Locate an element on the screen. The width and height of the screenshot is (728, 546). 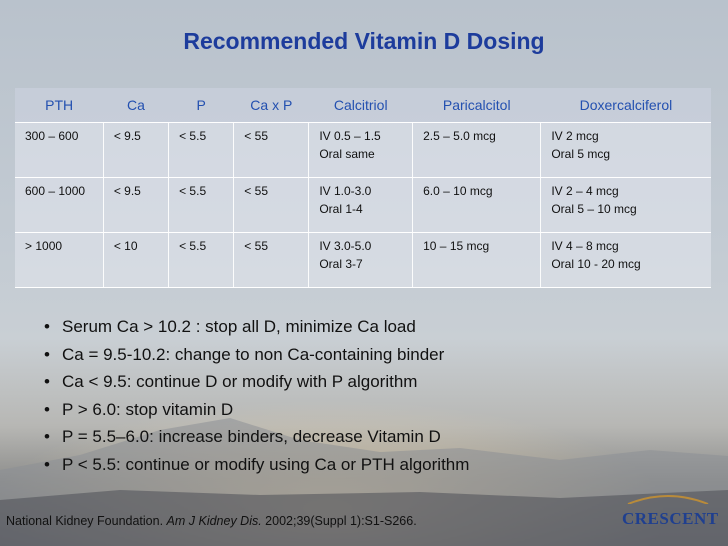
slide-title: Recommended Vitamin D Dosing is located at coordinates (364, 41).